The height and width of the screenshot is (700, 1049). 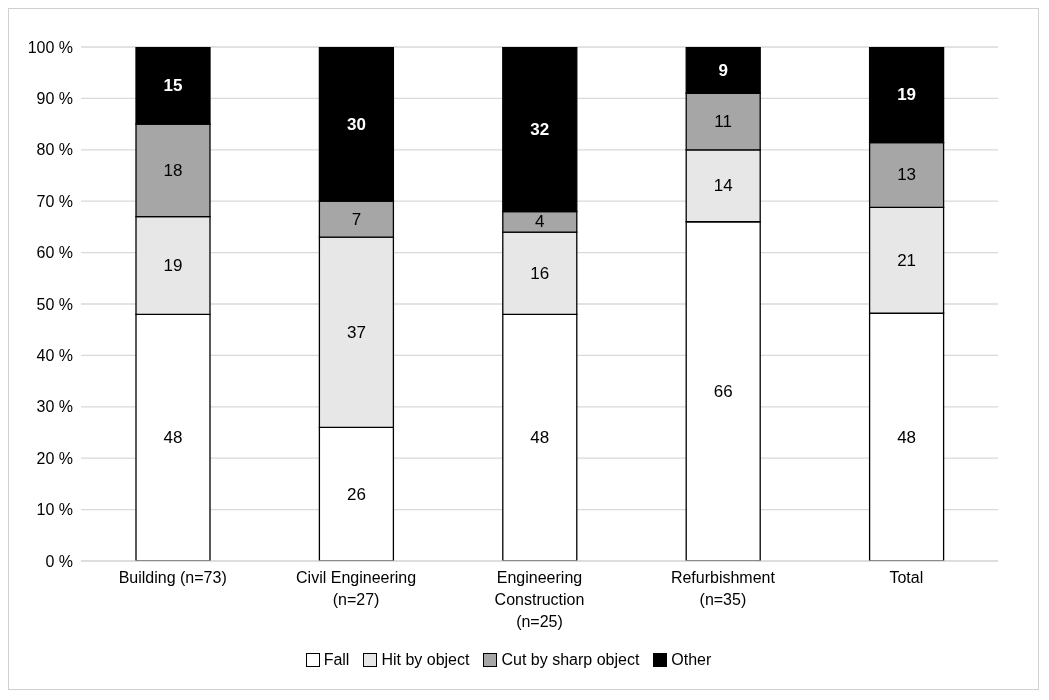 I want to click on y-tick-label: 0 %, so click(x=59, y=561).